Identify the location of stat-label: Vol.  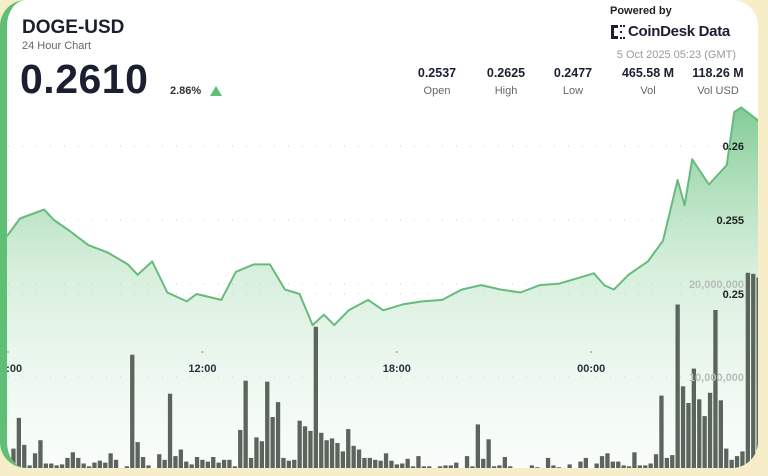
(648, 91).